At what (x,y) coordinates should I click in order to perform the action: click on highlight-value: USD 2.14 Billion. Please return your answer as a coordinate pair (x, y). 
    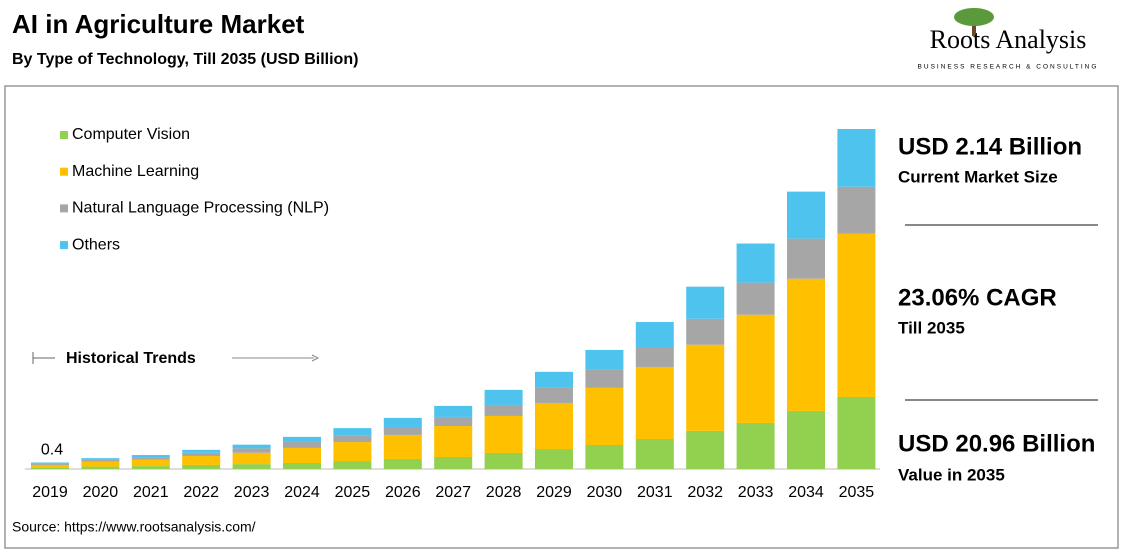
    Looking at the image, I should click on (990, 146).